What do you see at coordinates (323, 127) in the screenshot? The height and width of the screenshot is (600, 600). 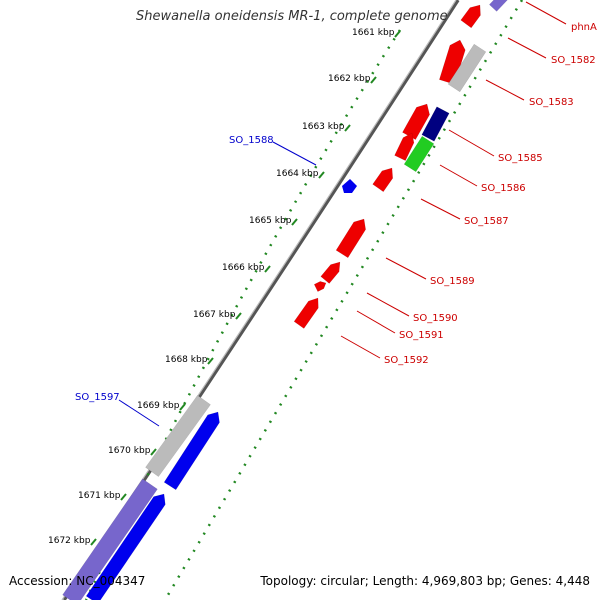 I see `tick-label: 1663 kbp` at bounding box center [323, 127].